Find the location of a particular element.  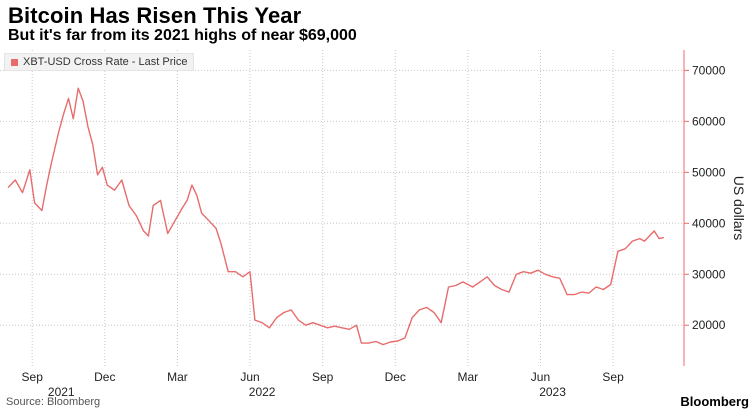

legend: XBT-USD Cross Rate - Last Price is located at coordinates (99, 62).